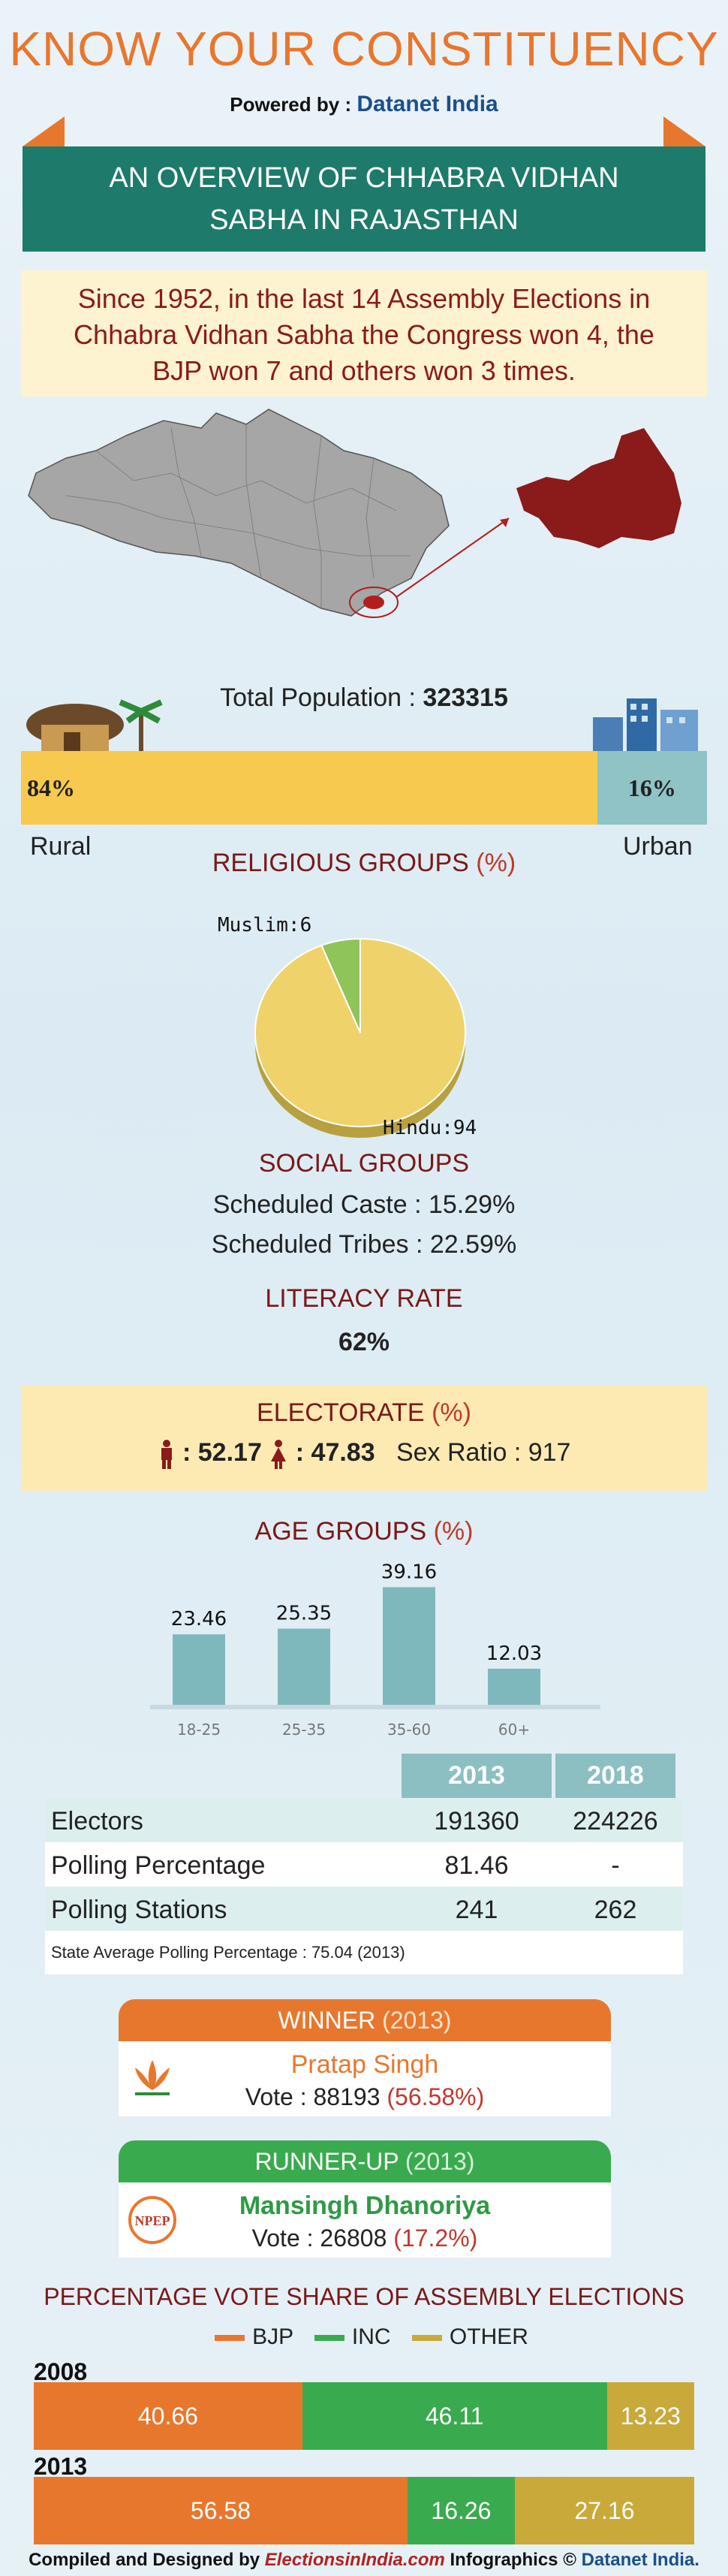  I want to click on row-2013: 191360, so click(476, 1821).